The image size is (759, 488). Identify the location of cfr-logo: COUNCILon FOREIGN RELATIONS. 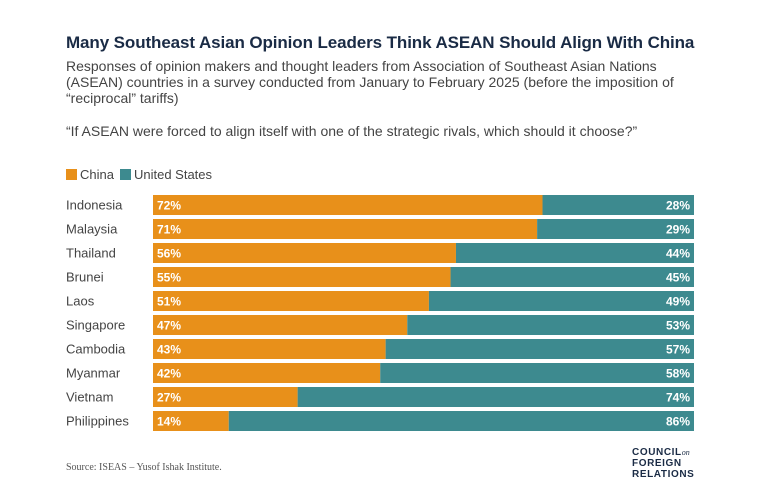
(663, 463).